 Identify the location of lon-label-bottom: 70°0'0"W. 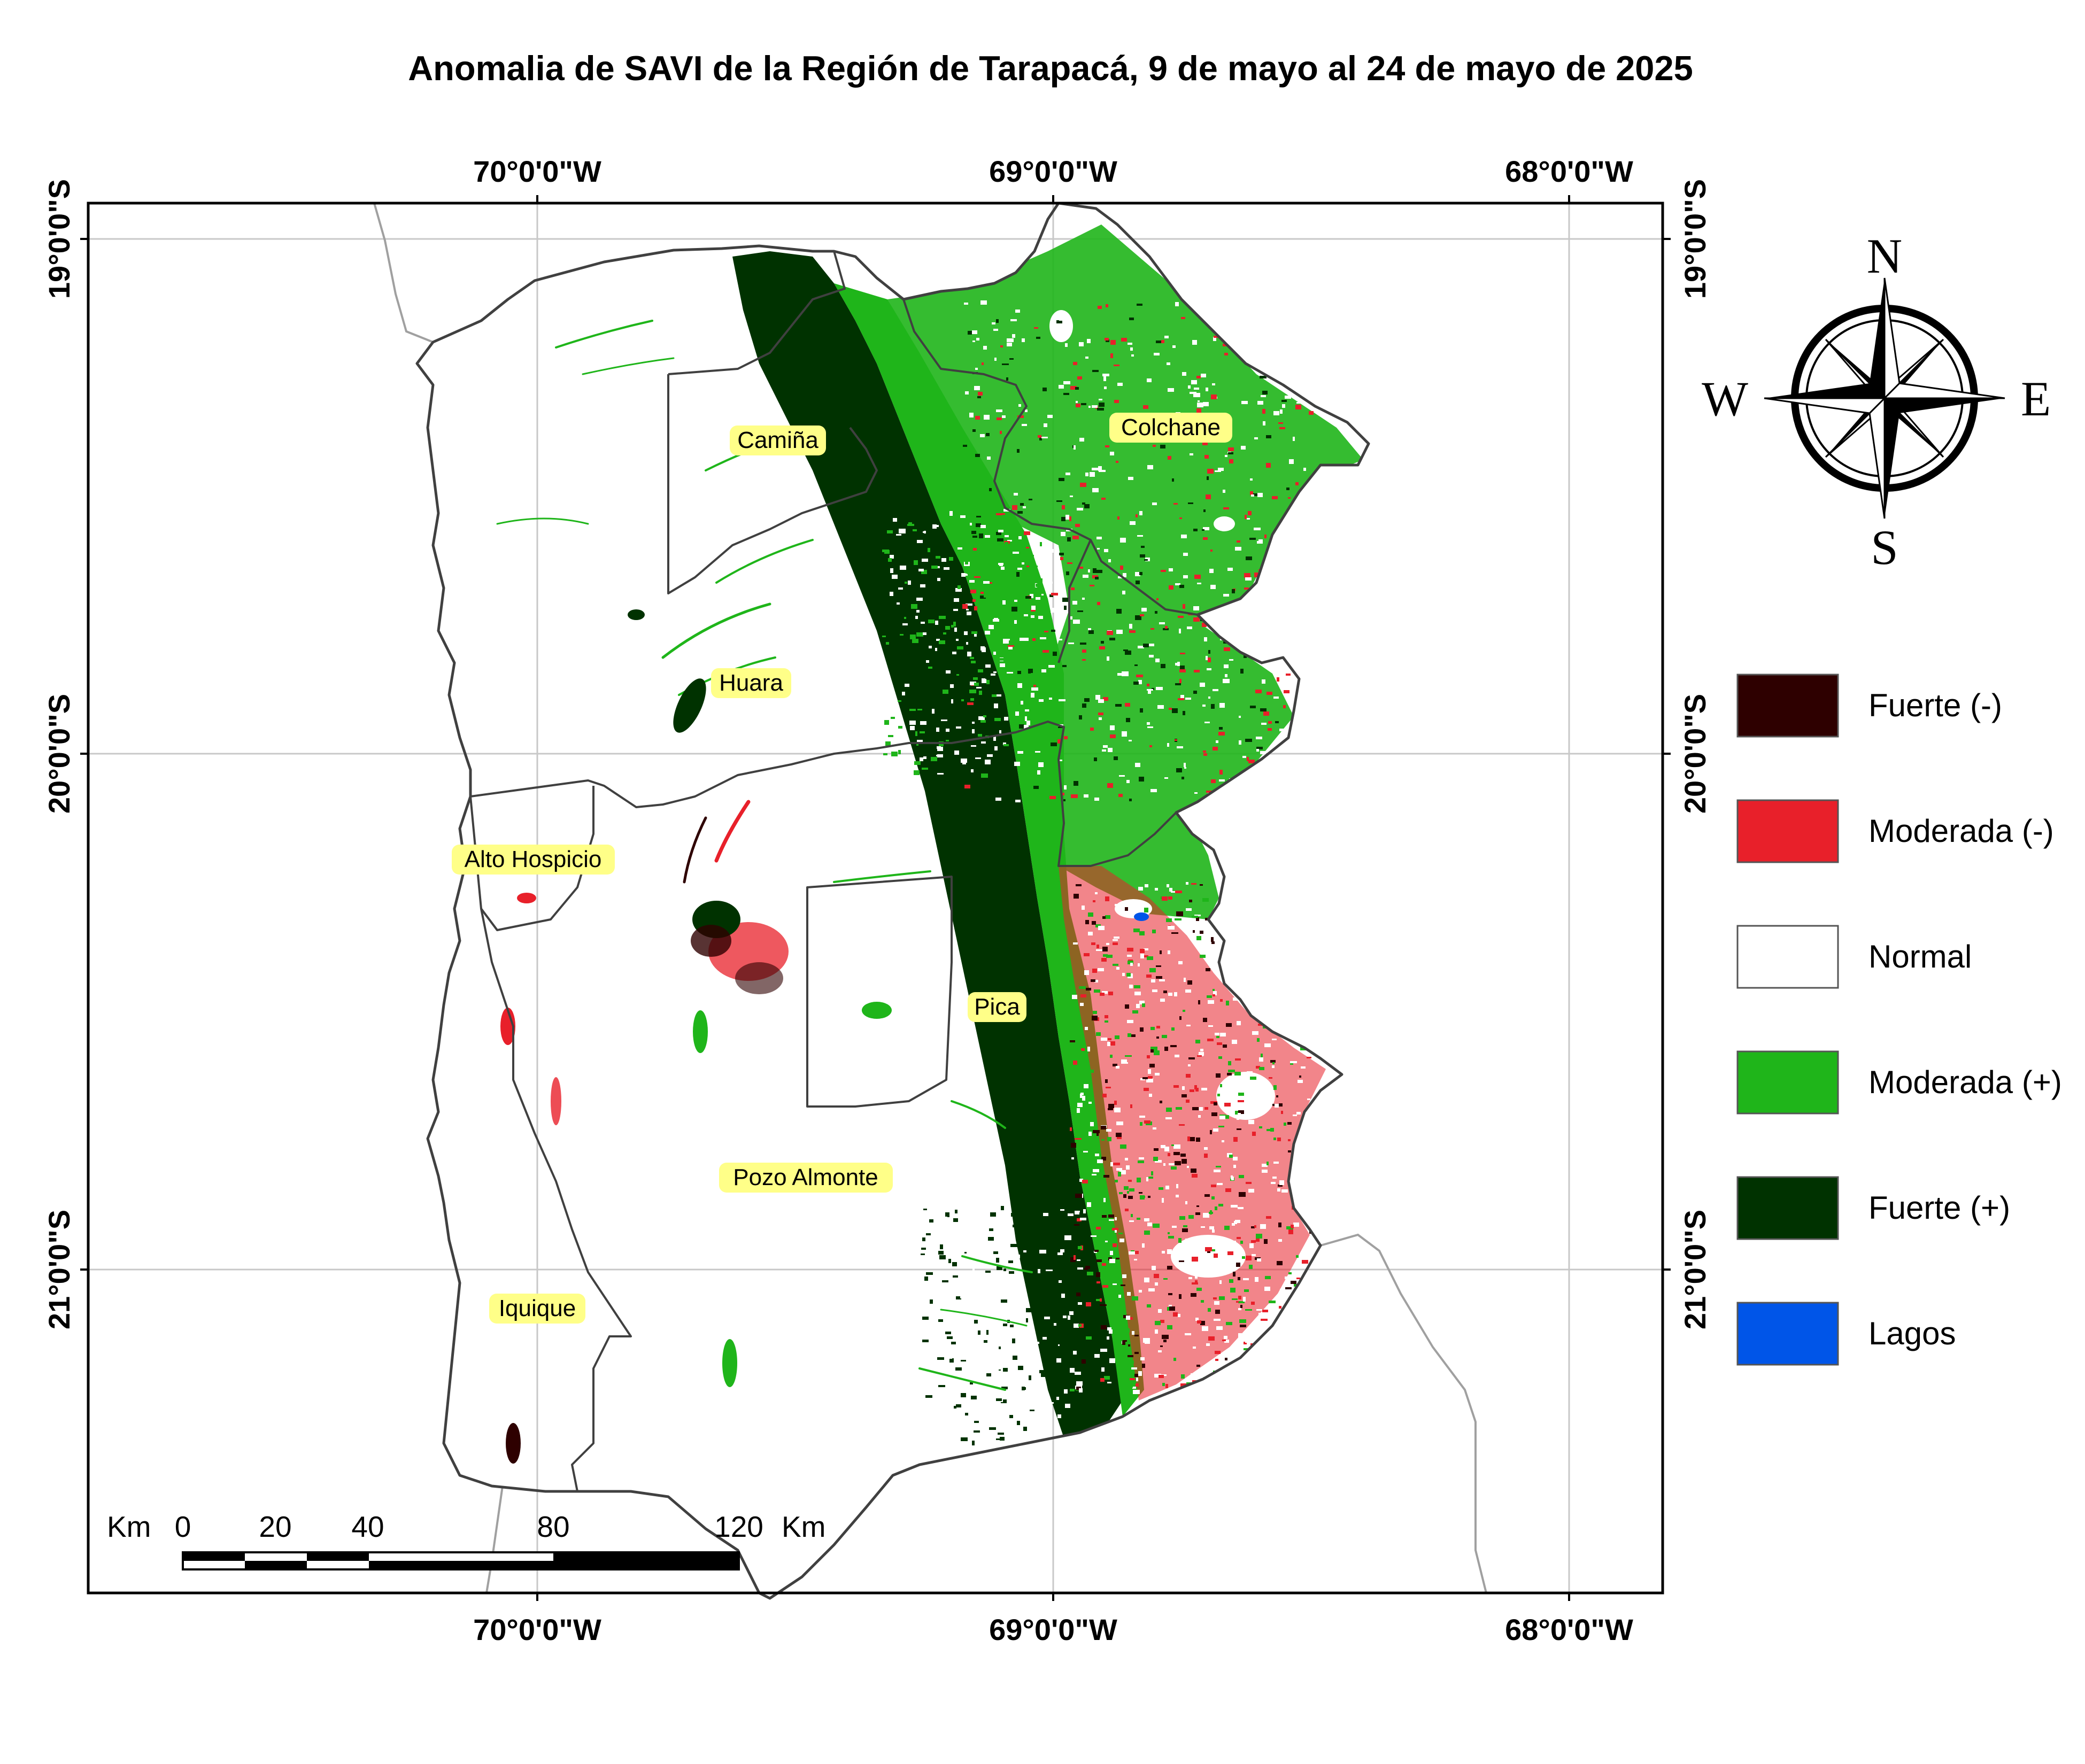
(537, 1630).